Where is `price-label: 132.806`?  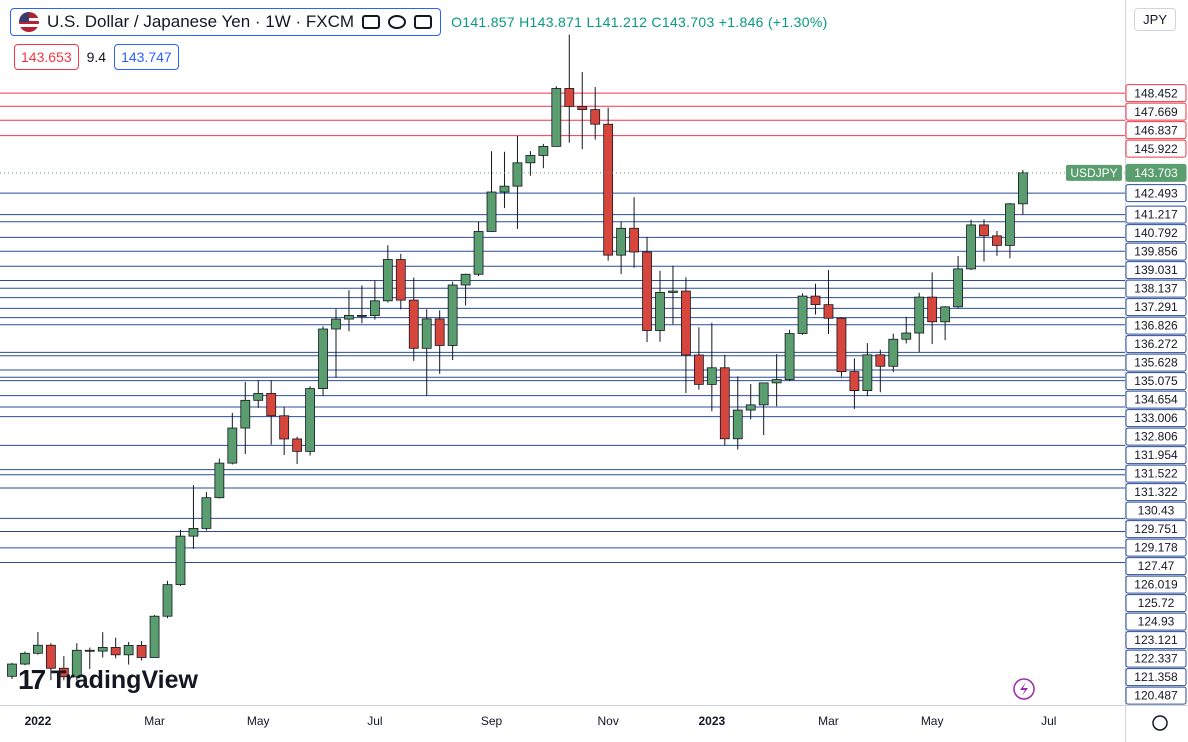
price-label: 132.806 is located at coordinates (1156, 437).